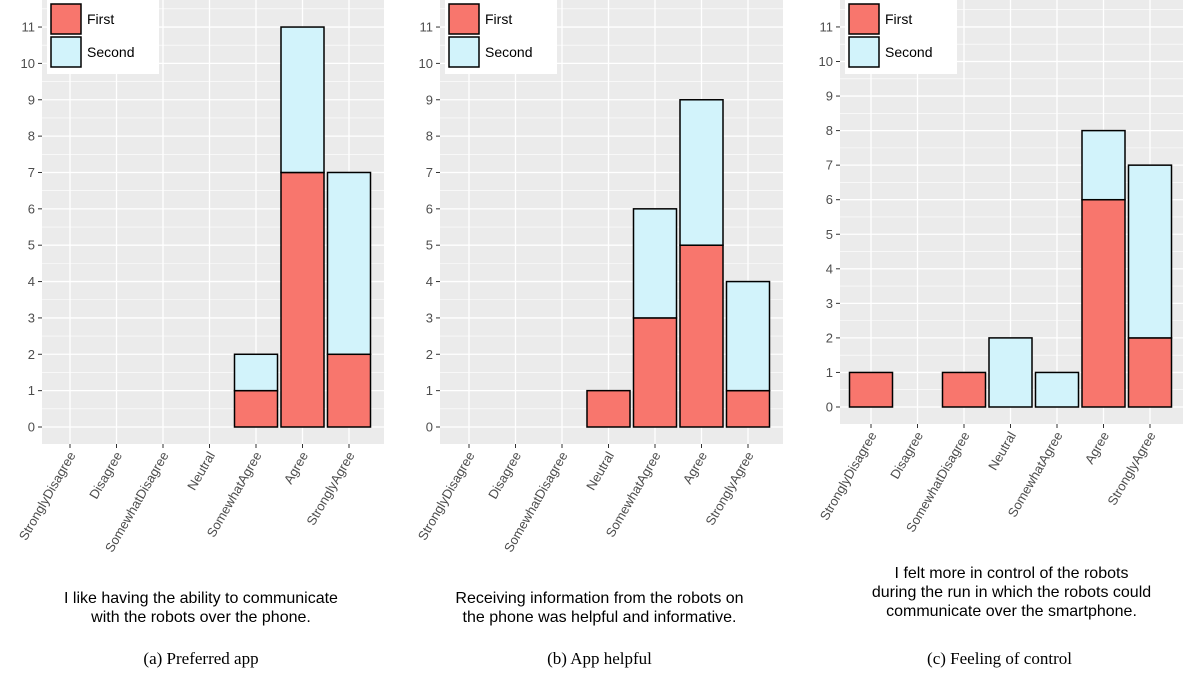 The height and width of the screenshot is (673, 1197). I want to click on subfigure-caption: (b) App helpful, so click(599, 658).